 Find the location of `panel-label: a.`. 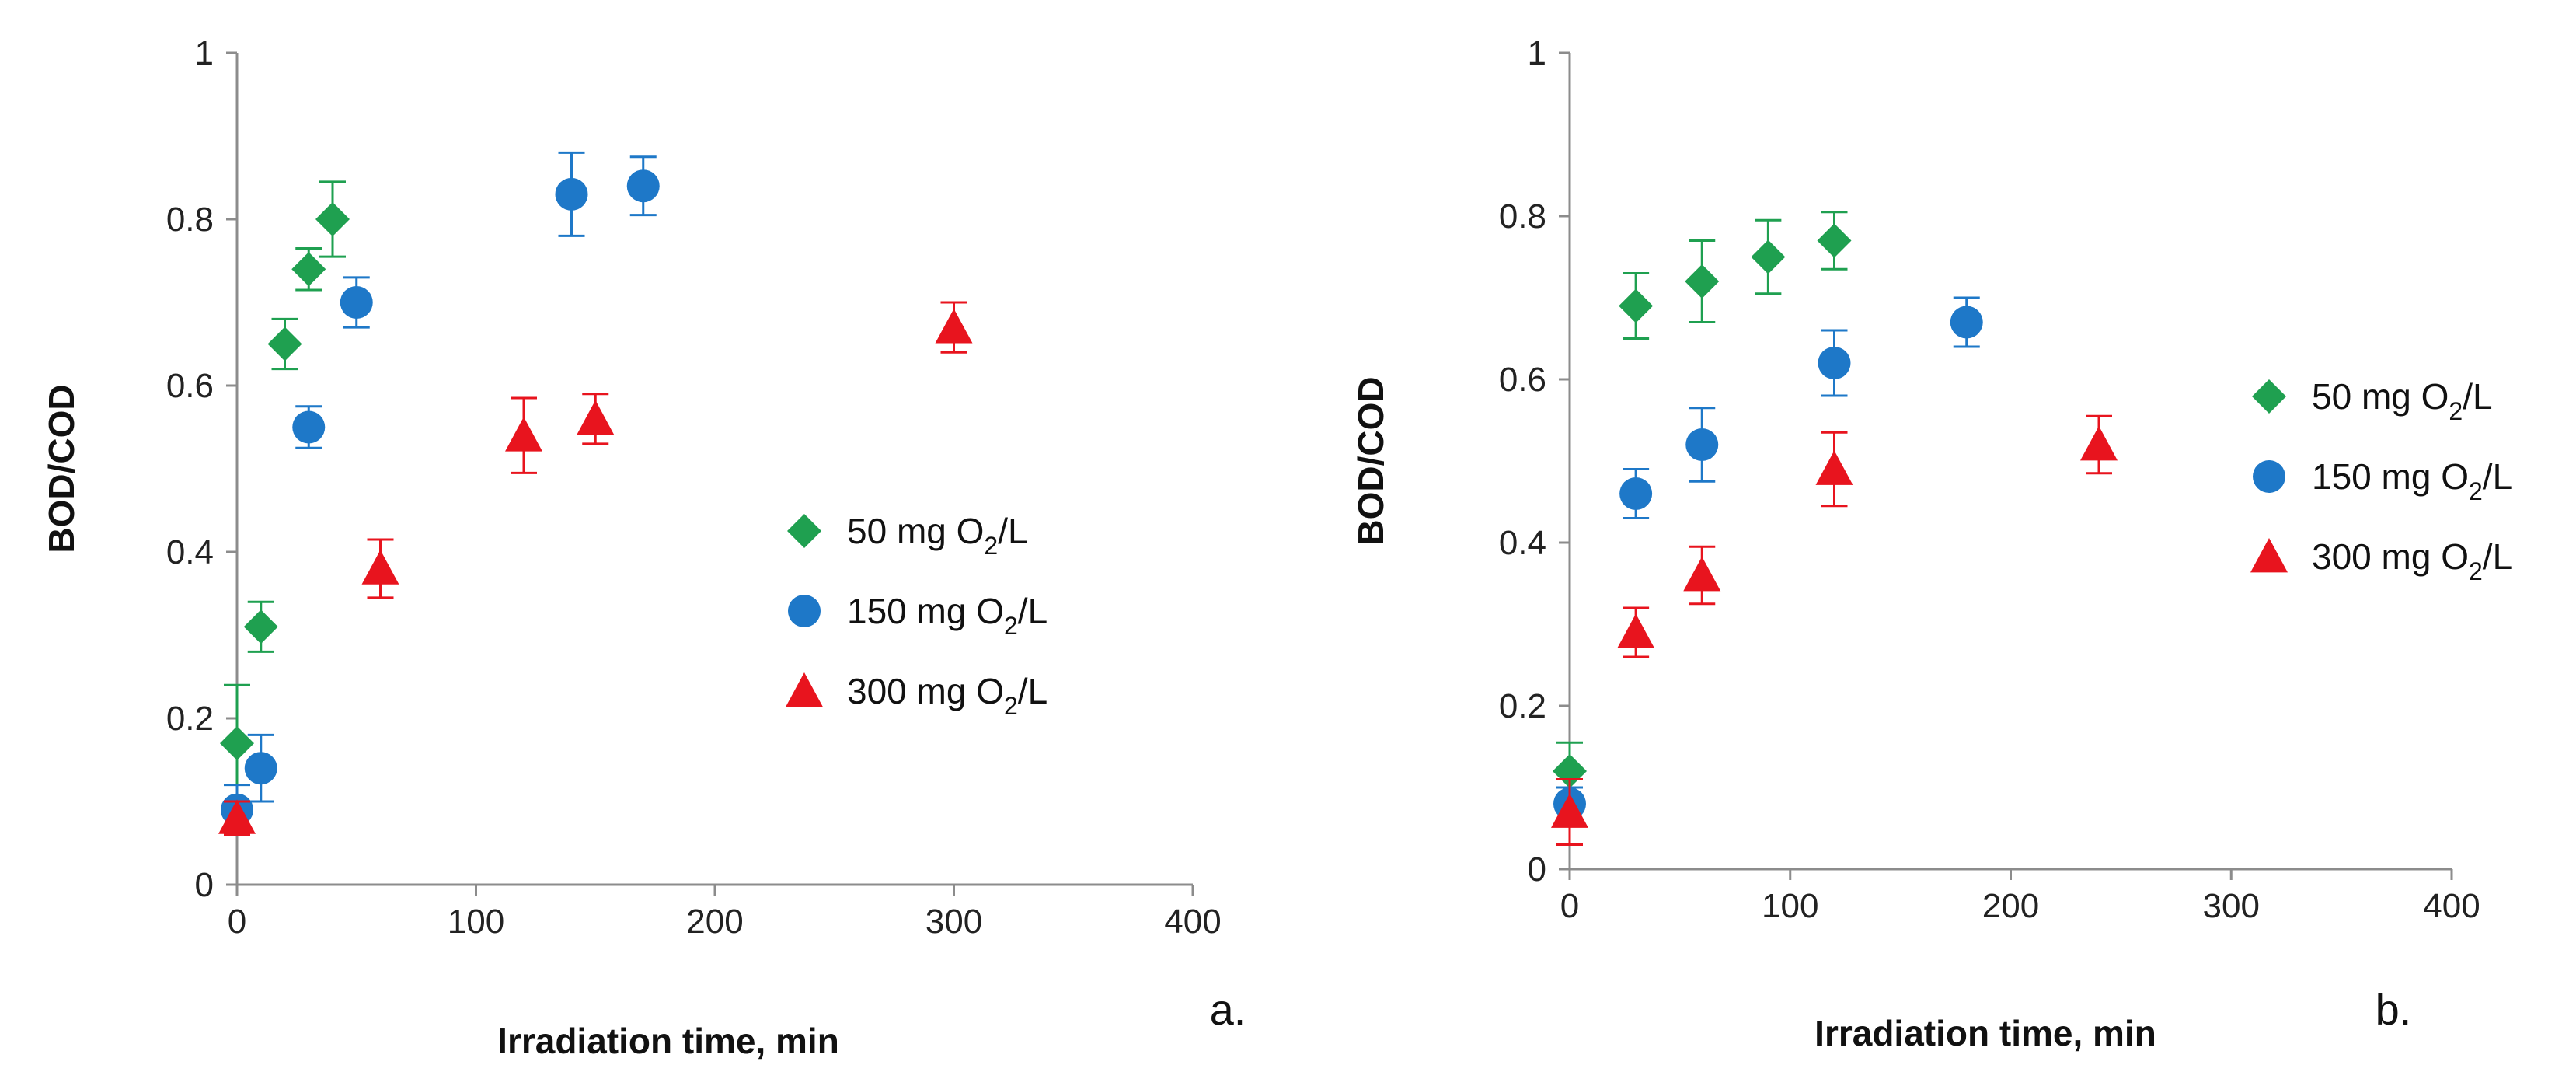

panel-label: a. is located at coordinates (1228, 1009).